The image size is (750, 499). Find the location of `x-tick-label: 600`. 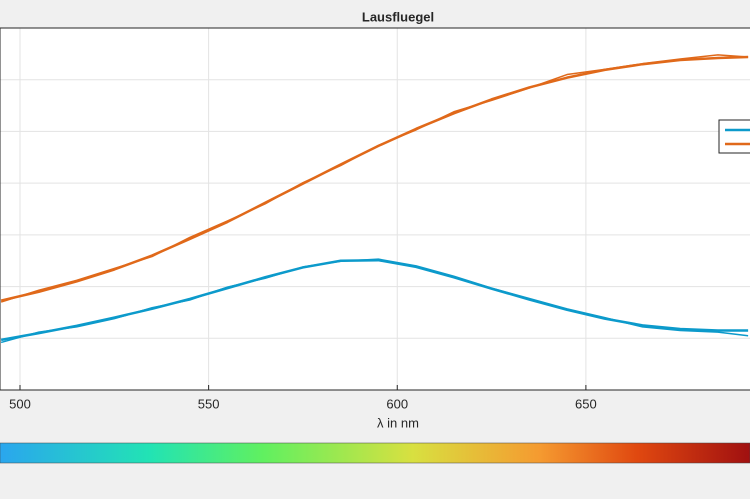

x-tick-label: 600 is located at coordinates (397, 403).